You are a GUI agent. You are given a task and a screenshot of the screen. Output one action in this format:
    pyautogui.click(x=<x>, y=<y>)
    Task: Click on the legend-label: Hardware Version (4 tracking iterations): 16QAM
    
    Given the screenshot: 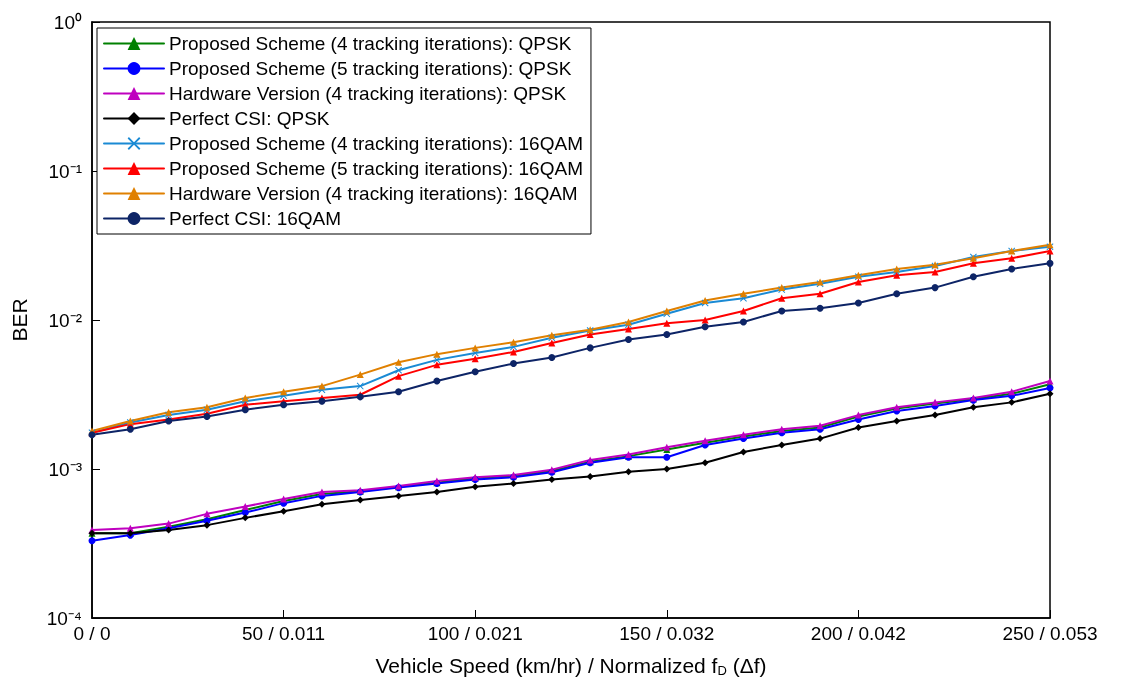 What is the action you would take?
    pyautogui.click(x=373, y=193)
    